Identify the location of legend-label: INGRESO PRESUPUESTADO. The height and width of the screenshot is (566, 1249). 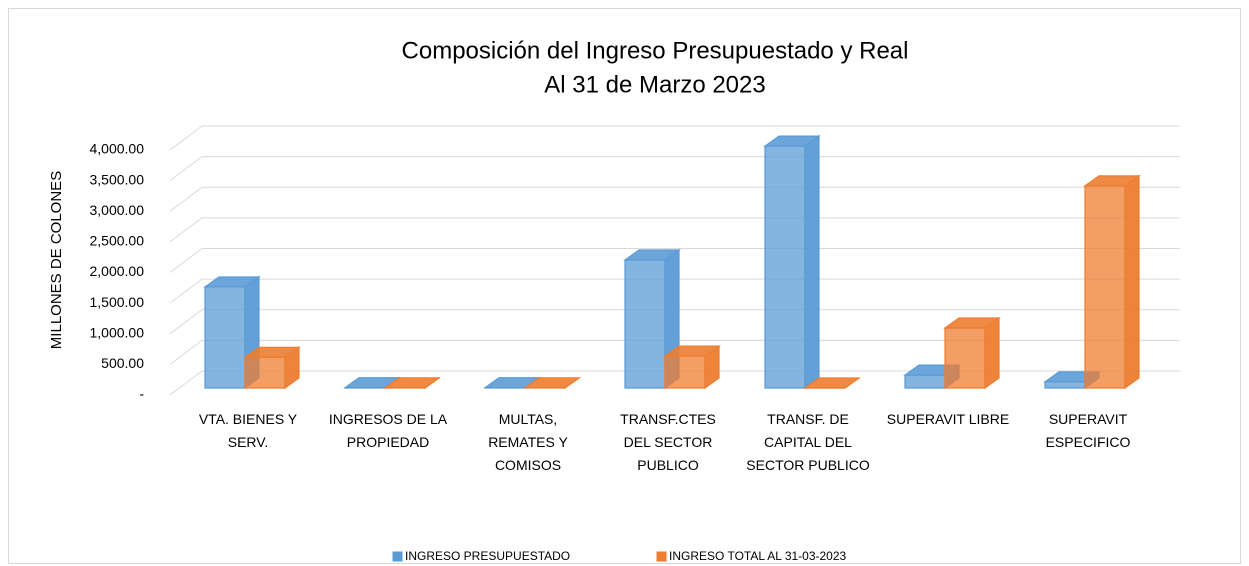
(487, 556).